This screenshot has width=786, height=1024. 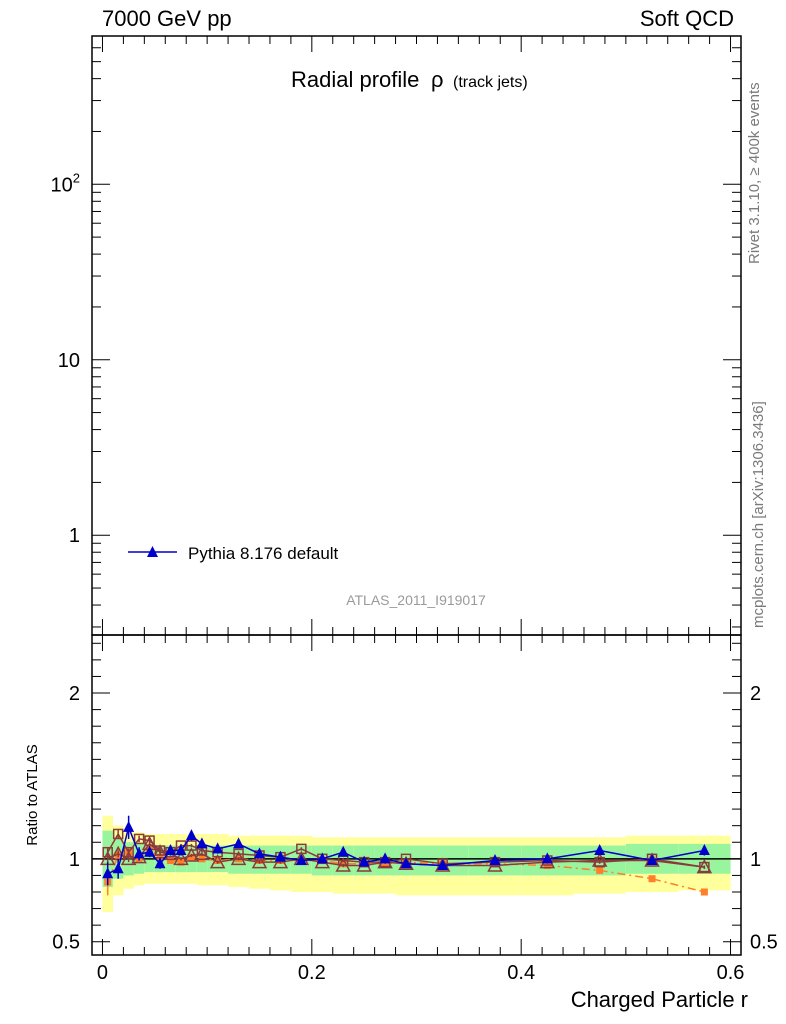 What do you see at coordinates (69, 361) in the screenshot?
I see `main-y-tick-label: 10` at bounding box center [69, 361].